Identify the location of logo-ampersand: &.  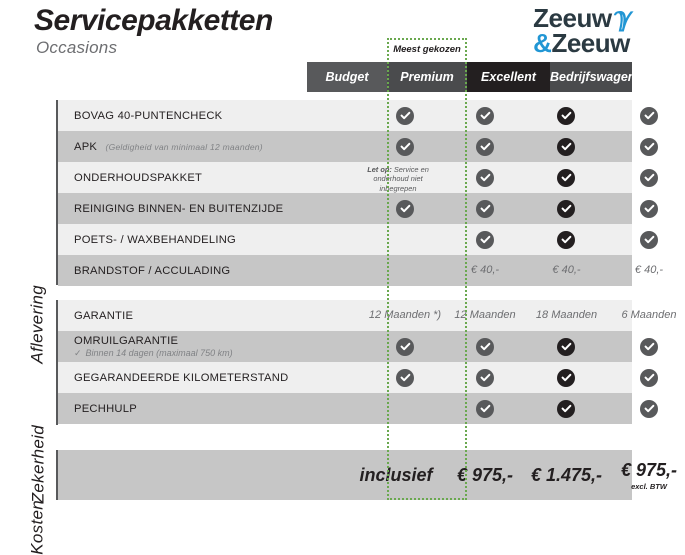
(542, 42).